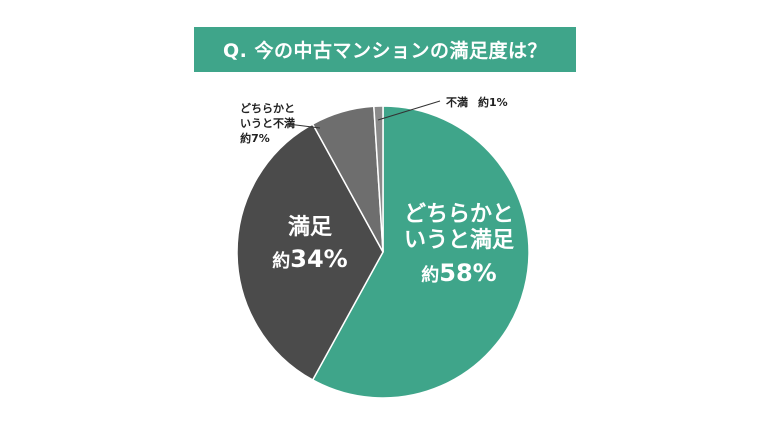 The height and width of the screenshot is (433, 770). I want to click on leader-line-somewhat-dissatisfied, so click(304, 126).